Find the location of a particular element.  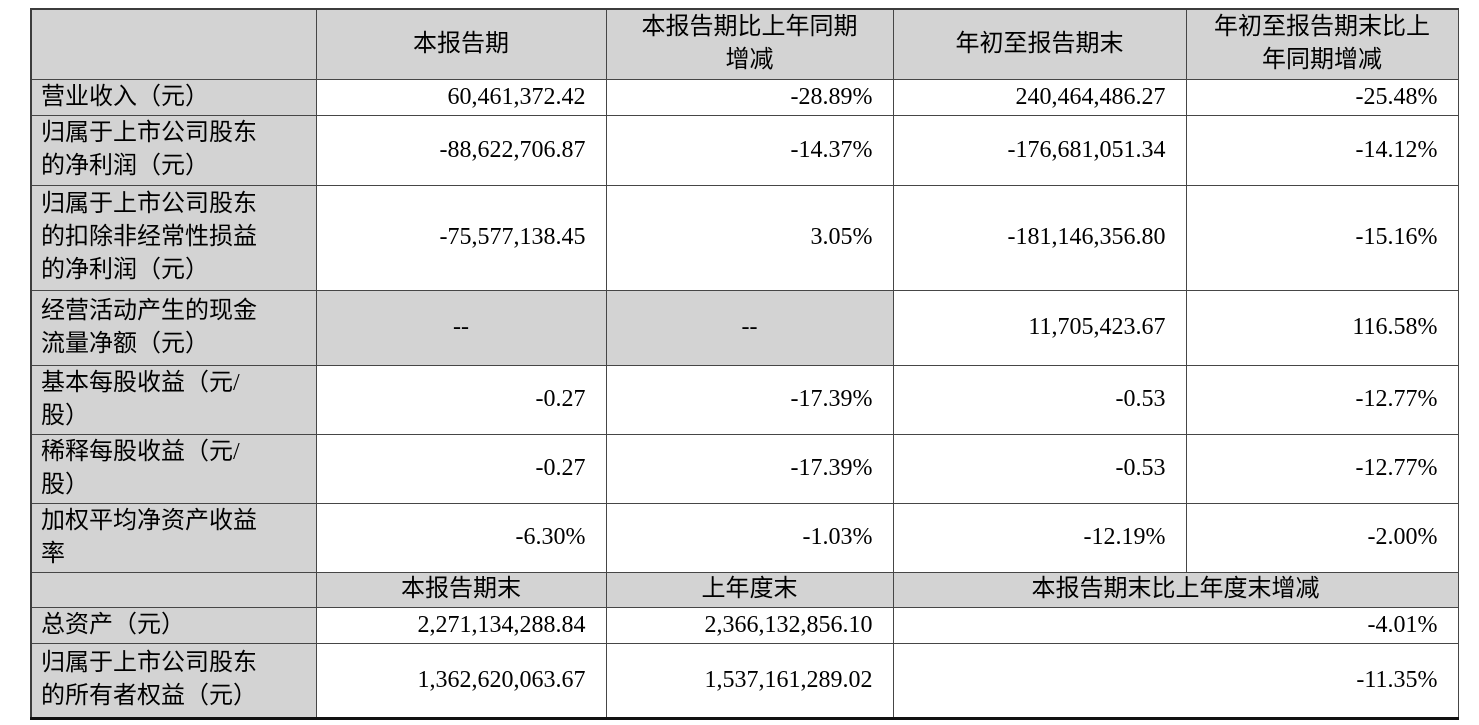

table-subheader-row: 本报告期末 上年度末 本报告期末比上年度末增减 is located at coordinates (744, 589).